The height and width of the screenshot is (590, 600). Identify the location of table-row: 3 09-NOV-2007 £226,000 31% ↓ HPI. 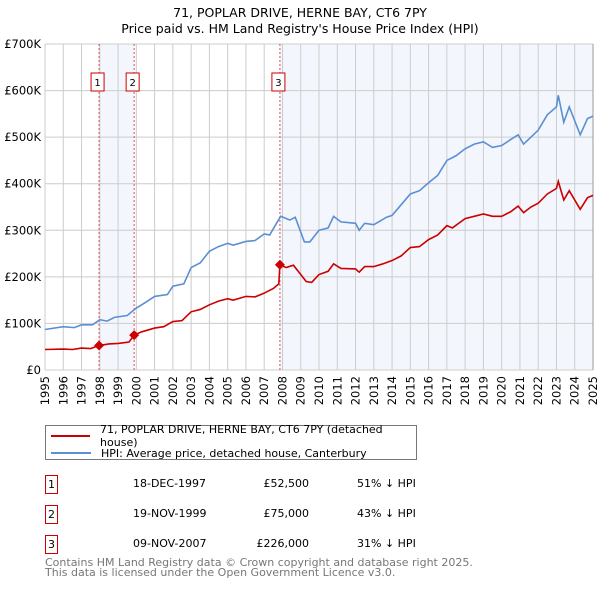
(245, 545).